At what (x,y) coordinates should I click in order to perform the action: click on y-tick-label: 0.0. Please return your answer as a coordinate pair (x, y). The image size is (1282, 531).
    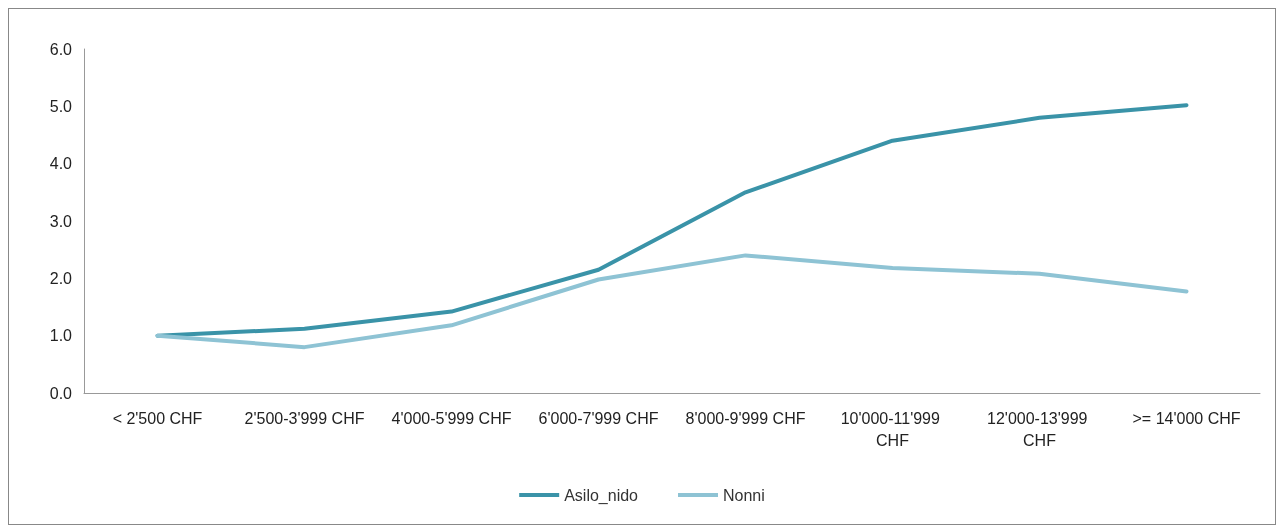
    Looking at the image, I should click on (61, 393).